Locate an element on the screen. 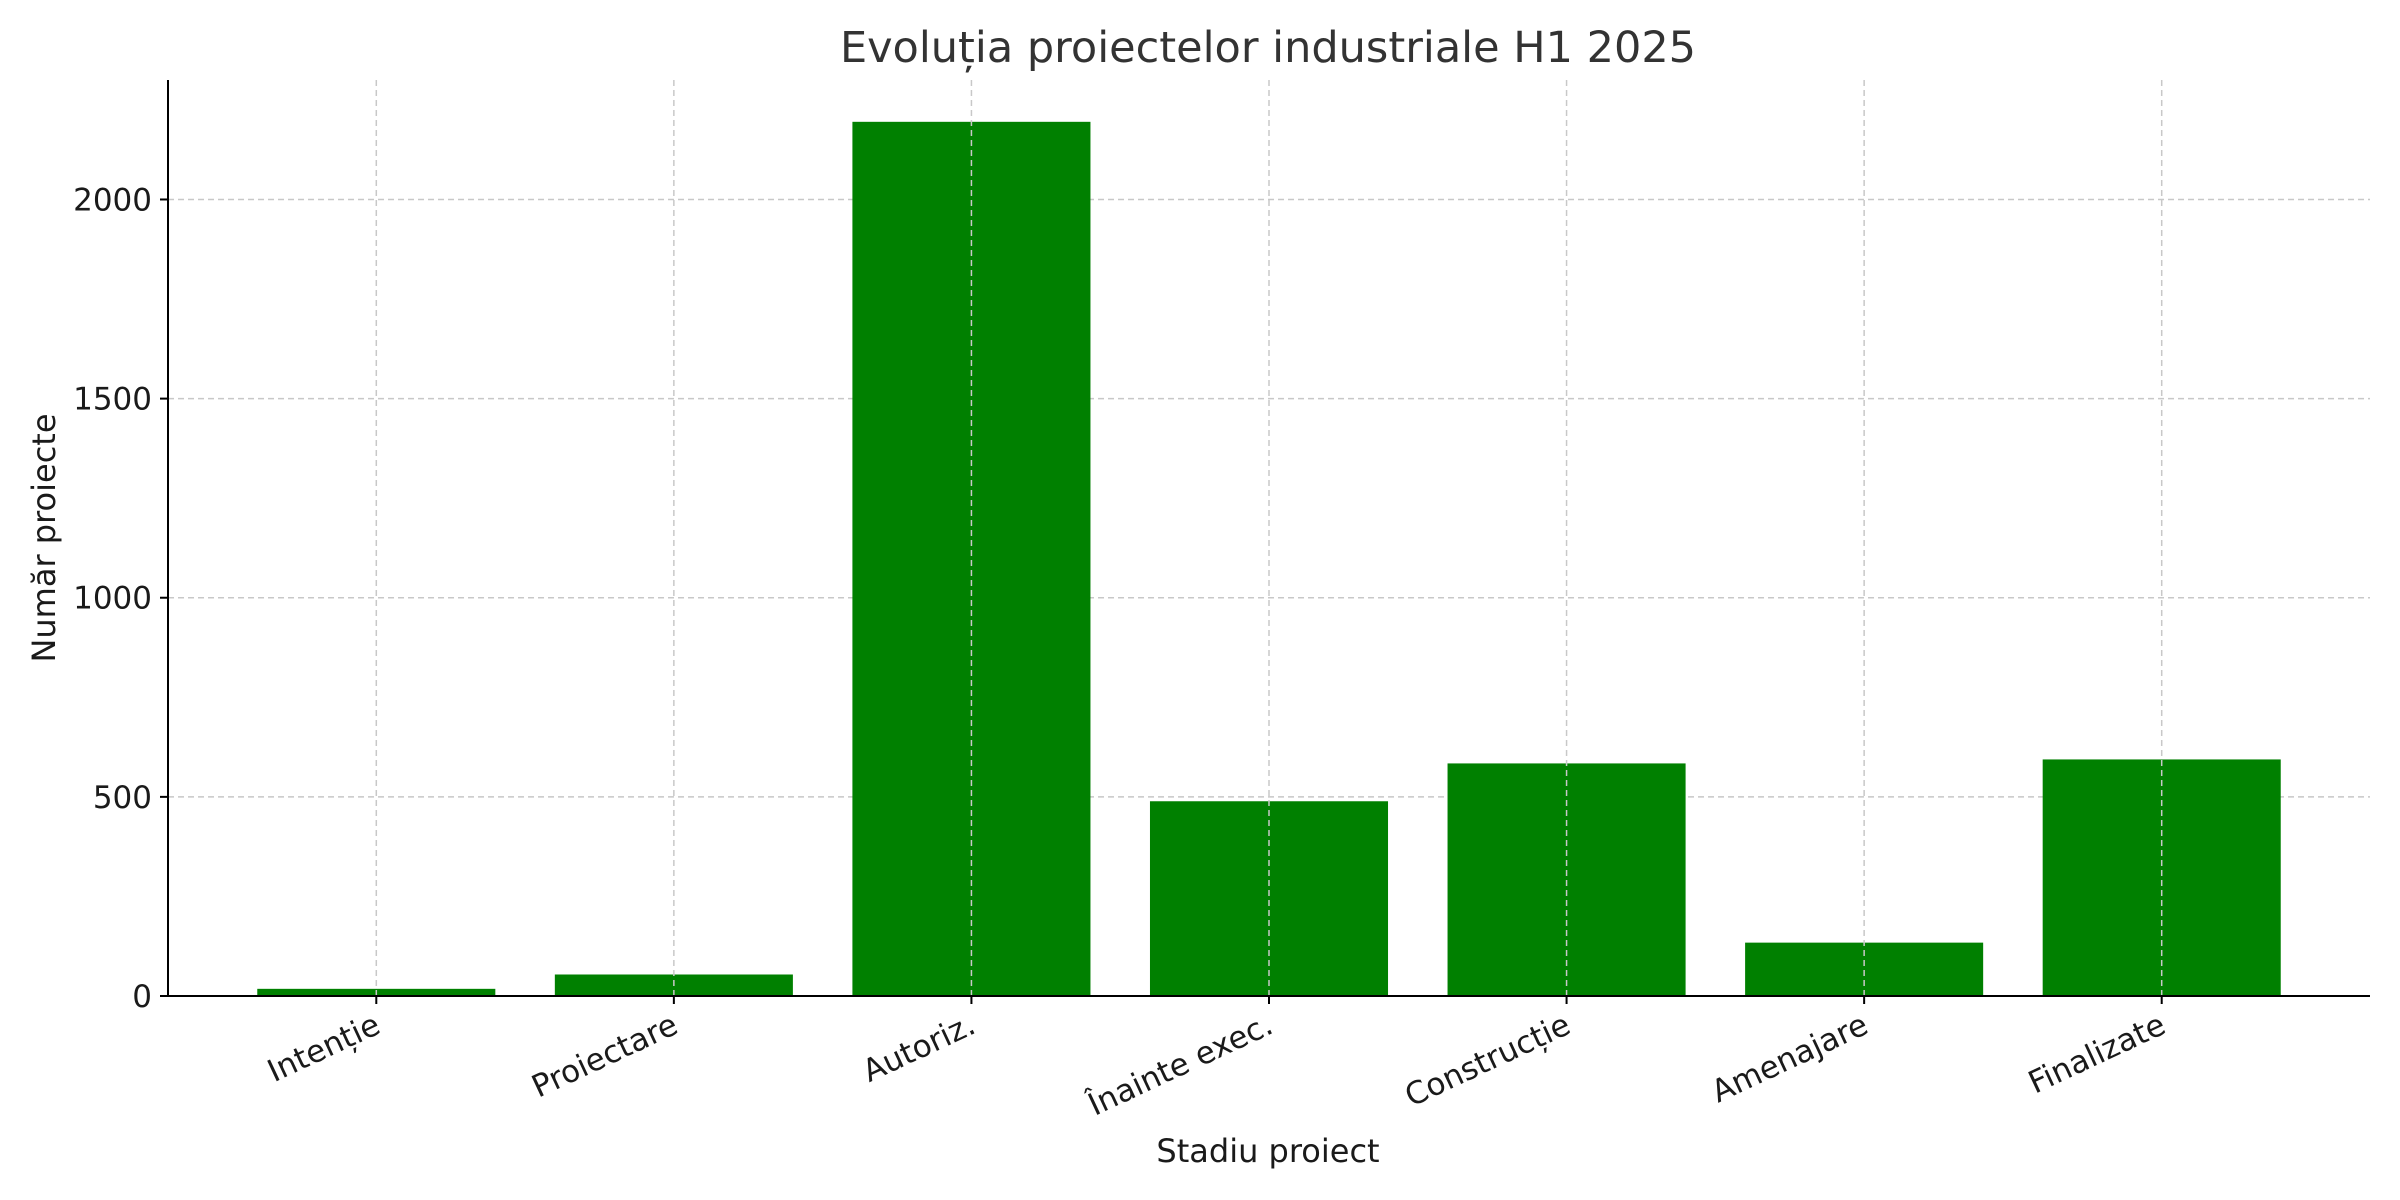 The width and height of the screenshot is (2400, 1200). bar is located at coordinates (2161, 877).